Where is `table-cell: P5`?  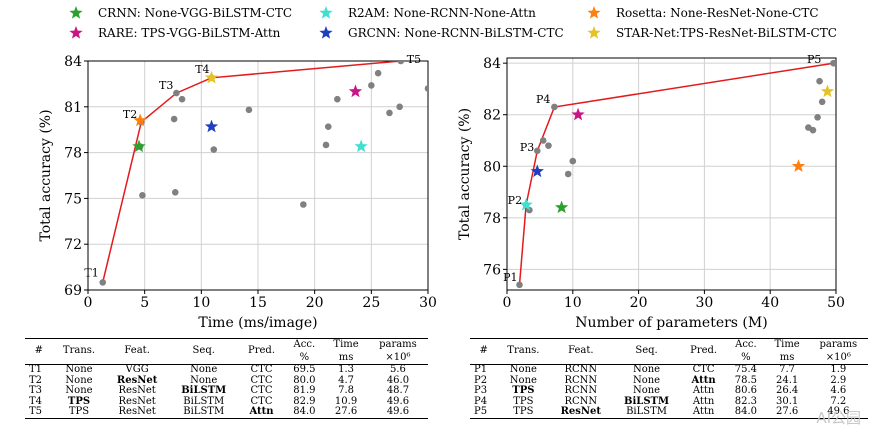
table-cell: P5 is located at coordinates (484, 412).